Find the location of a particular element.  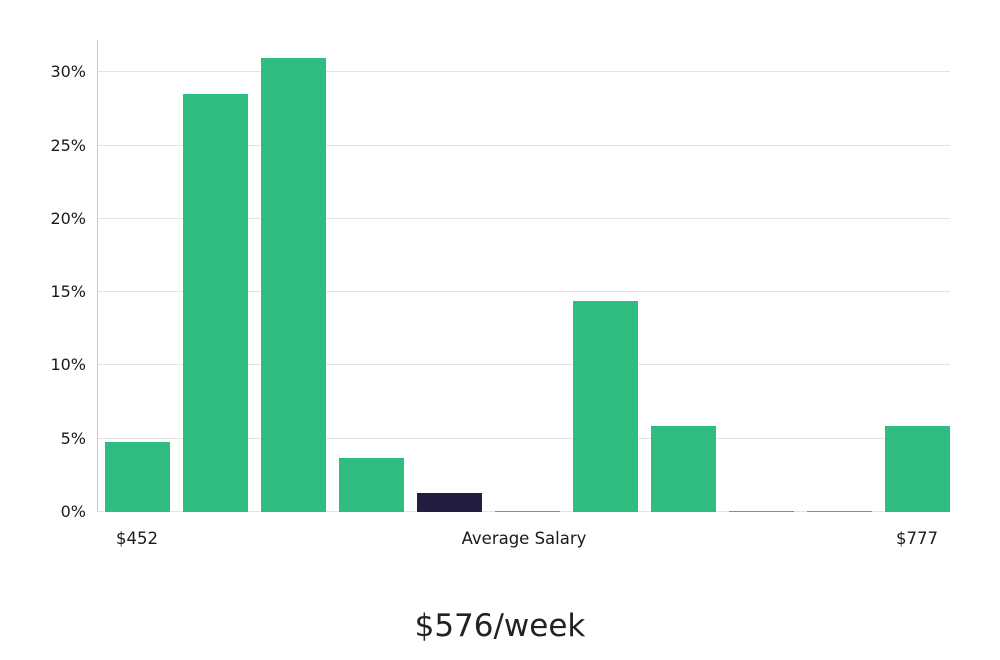

y-tick-label: 20% is located at coordinates (68, 218).